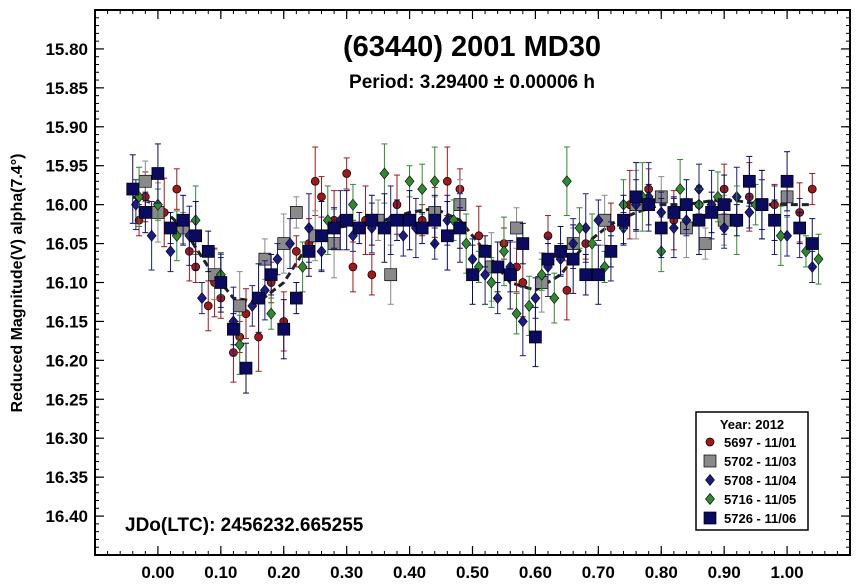 The height and width of the screenshot is (586, 859). Describe the element at coordinates (66, 399) in the screenshot. I see `y-tick-label: 16.25` at that location.